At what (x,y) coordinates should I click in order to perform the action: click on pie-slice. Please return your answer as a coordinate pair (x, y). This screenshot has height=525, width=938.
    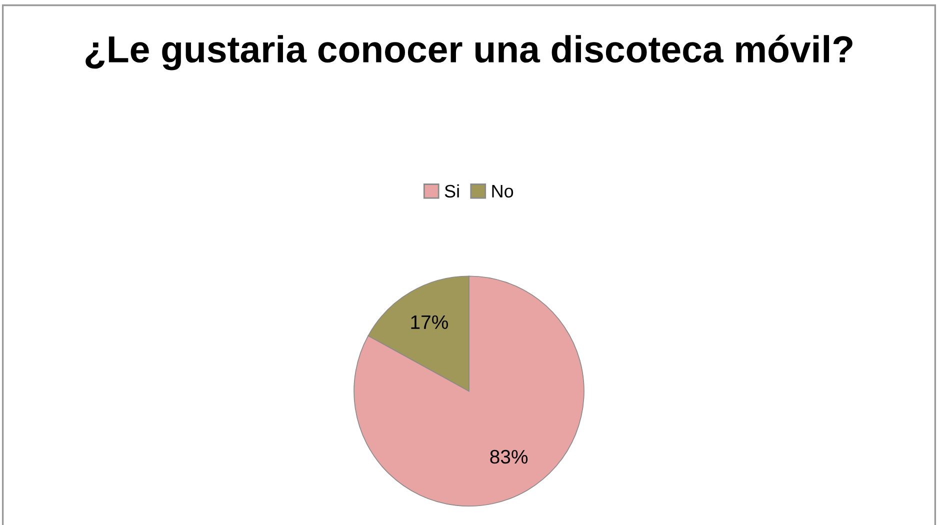
    Looking at the image, I should click on (469, 391).